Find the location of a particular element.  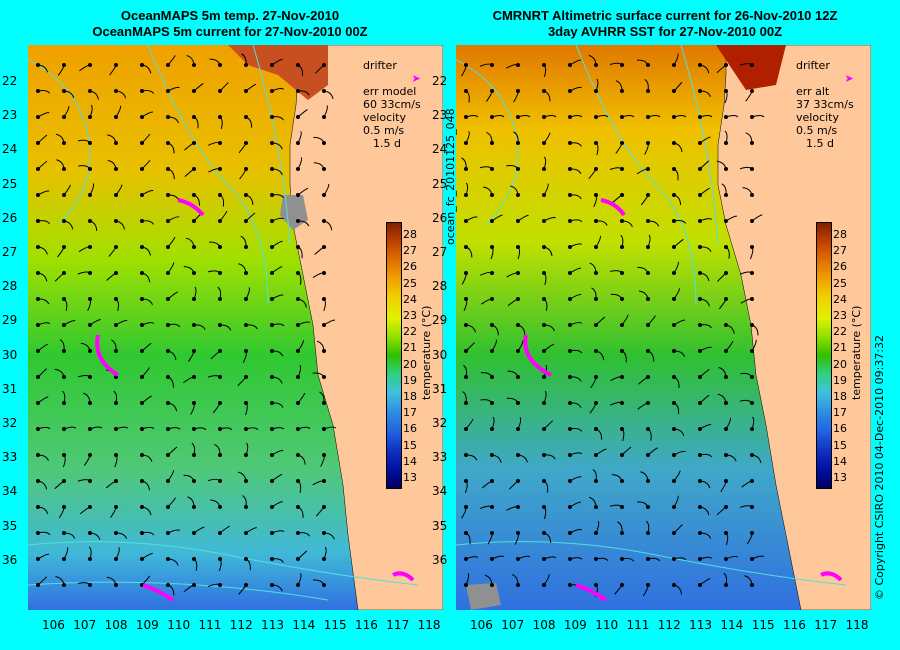

latitude-tick: 35 is located at coordinates (440, 525).